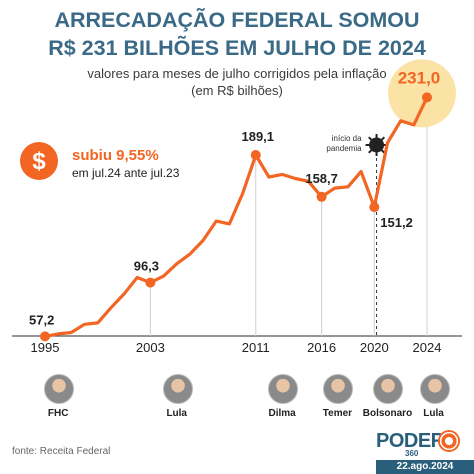 The image size is (474, 474). What do you see at coordinates (374, 347) in the screenshot?
I see `x-tick-label: 2020` at bounding box center [374, 347].